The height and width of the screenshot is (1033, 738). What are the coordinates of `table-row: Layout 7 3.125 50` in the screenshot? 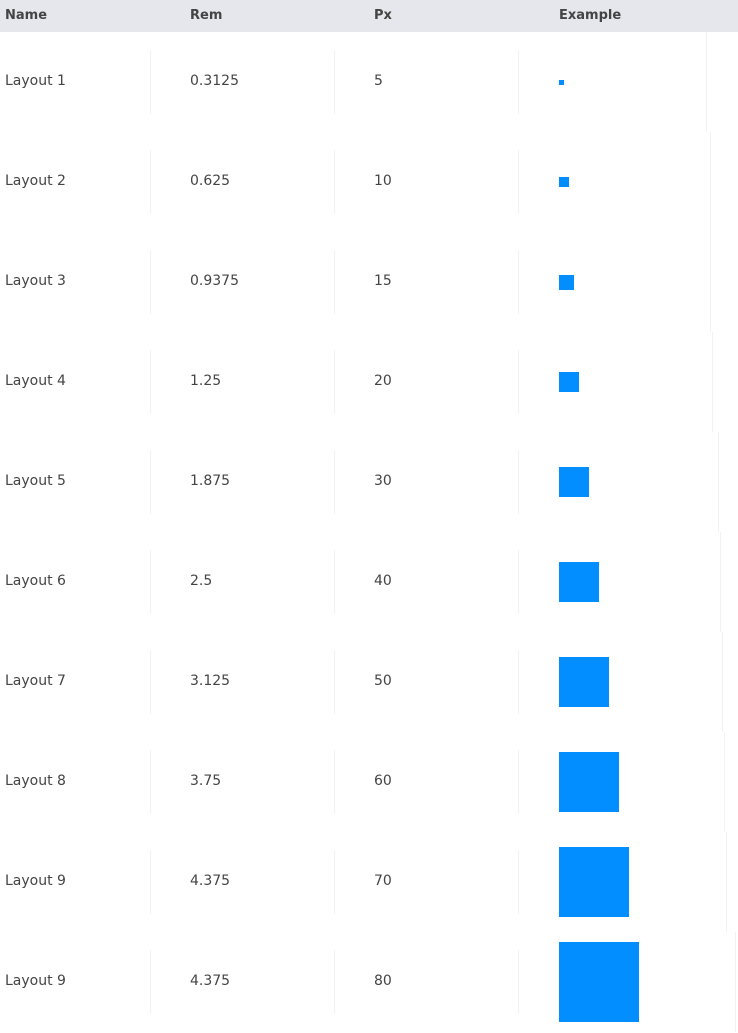 It's located at (369, 682).